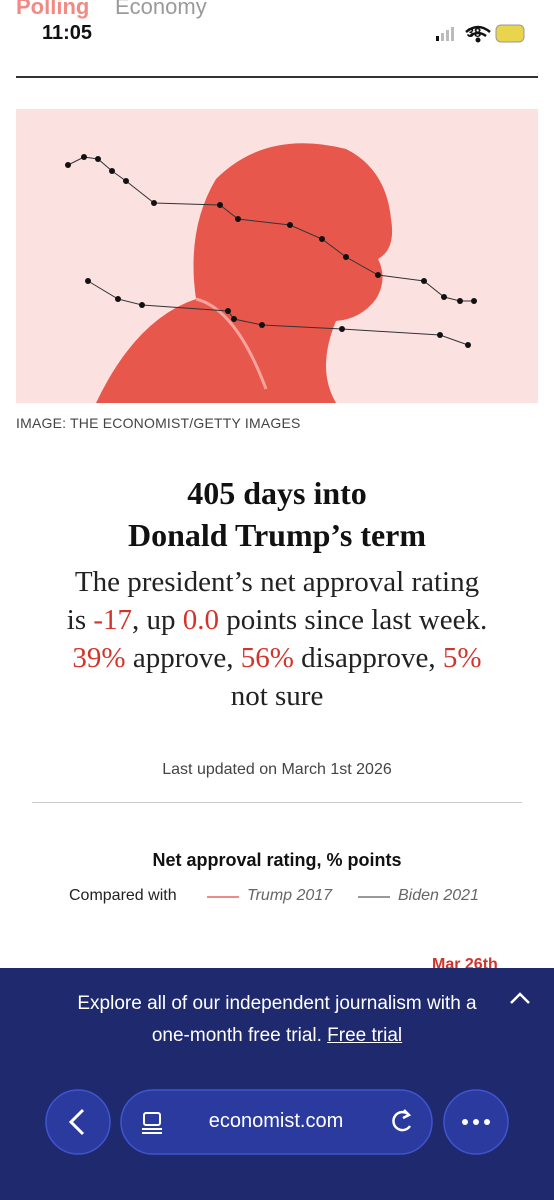 This screenshot has width=554, height=1200. Describe the element at coordinates (273, 601) in the screenshot. I see `summary-text: The president’s net approval rating is` at that location.